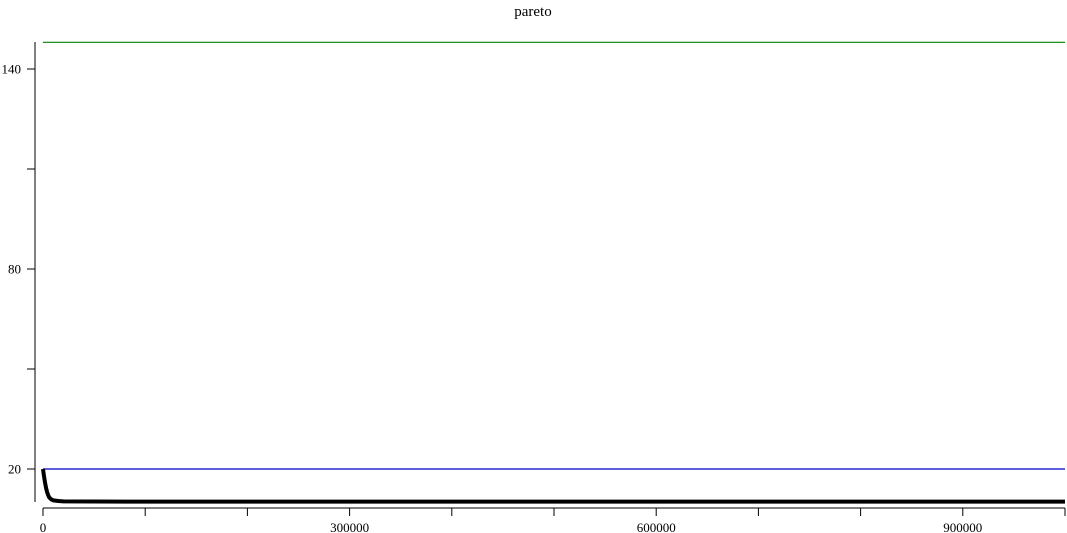 Image resolution: width=1067 pixels, height=533 pixels. I want to click on x-tick-label: 0, so click(43, 526).